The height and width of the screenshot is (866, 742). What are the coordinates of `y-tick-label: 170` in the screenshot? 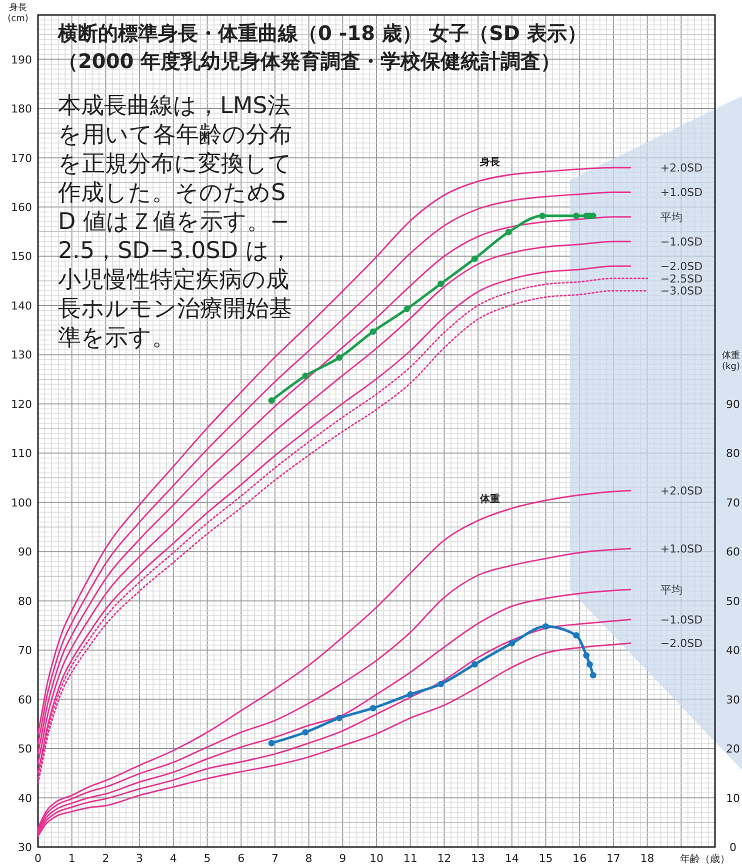 It's located at (21, 158).